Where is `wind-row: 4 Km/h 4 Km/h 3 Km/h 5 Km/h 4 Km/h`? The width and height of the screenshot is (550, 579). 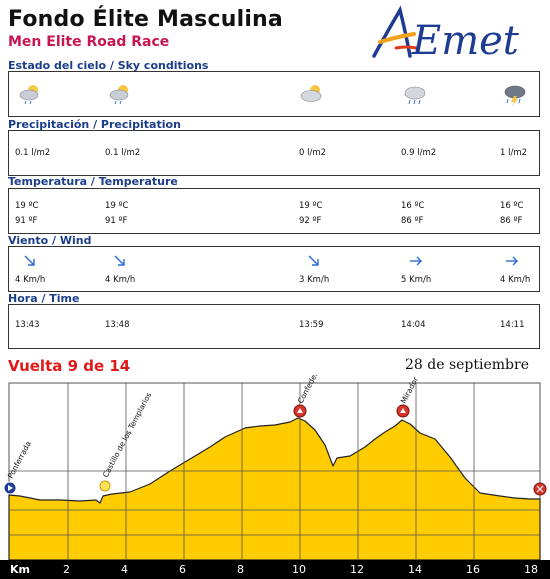 wind-row: 4 Km/h 4 Km/h 3 Km/h 5 Km/h 4 Km/h is located at coordinates (274, 269).